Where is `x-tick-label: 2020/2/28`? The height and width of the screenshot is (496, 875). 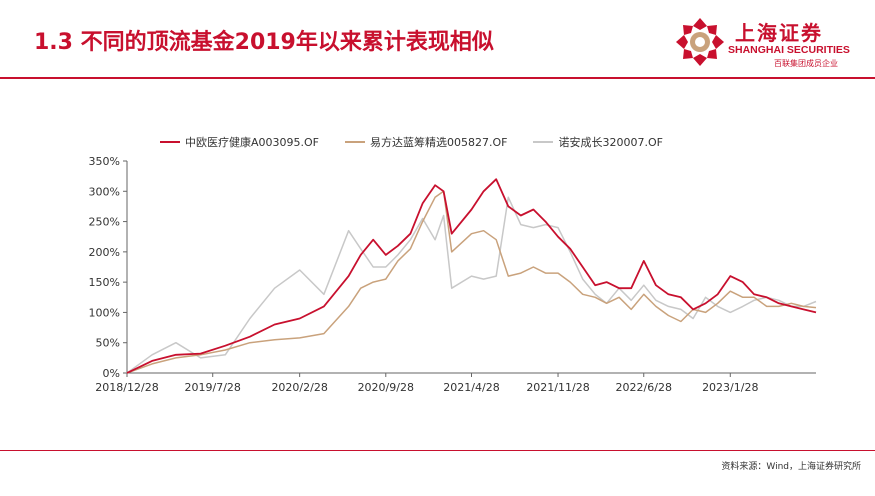
x-tick-label: 2020/2/28 is located at coordinates (299, 387).